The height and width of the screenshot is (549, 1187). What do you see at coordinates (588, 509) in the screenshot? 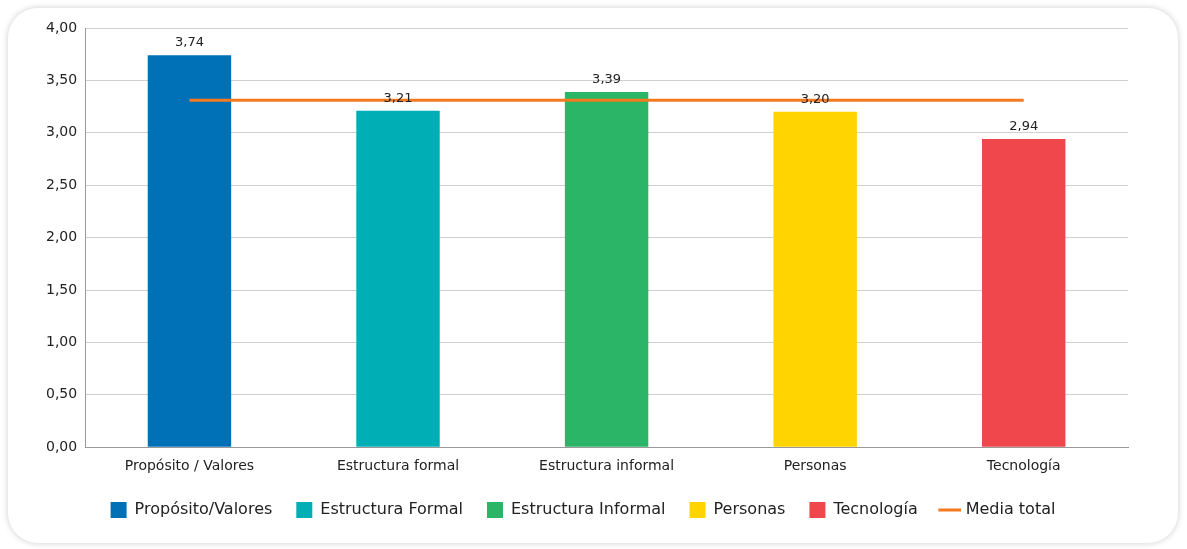
I see `legend-label: Estructura Informal` at bounding box center [588, 509].